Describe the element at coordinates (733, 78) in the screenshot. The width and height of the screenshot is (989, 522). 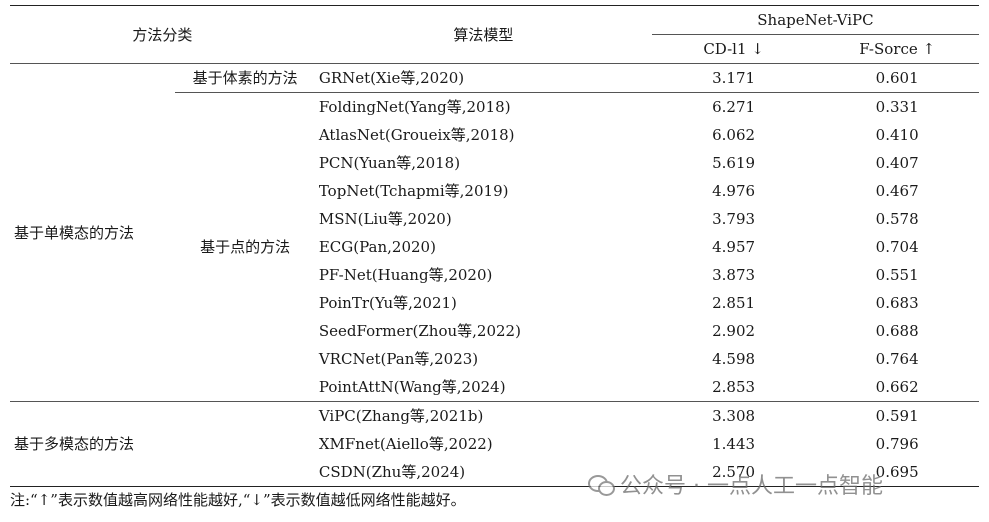
I see `cd-cell: 3.171` at that location.